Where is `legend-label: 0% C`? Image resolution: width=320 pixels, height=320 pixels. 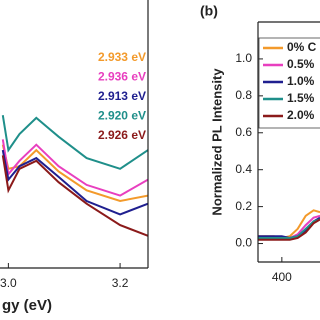
legend-label: 0% C is located at coordinates (302, 47).